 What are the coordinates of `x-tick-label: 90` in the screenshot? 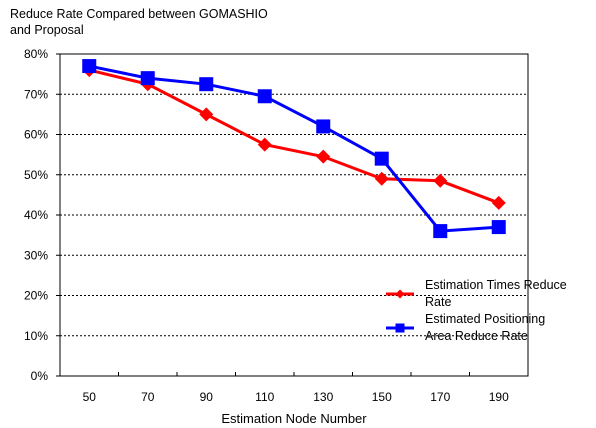 It's located at (207, 397).